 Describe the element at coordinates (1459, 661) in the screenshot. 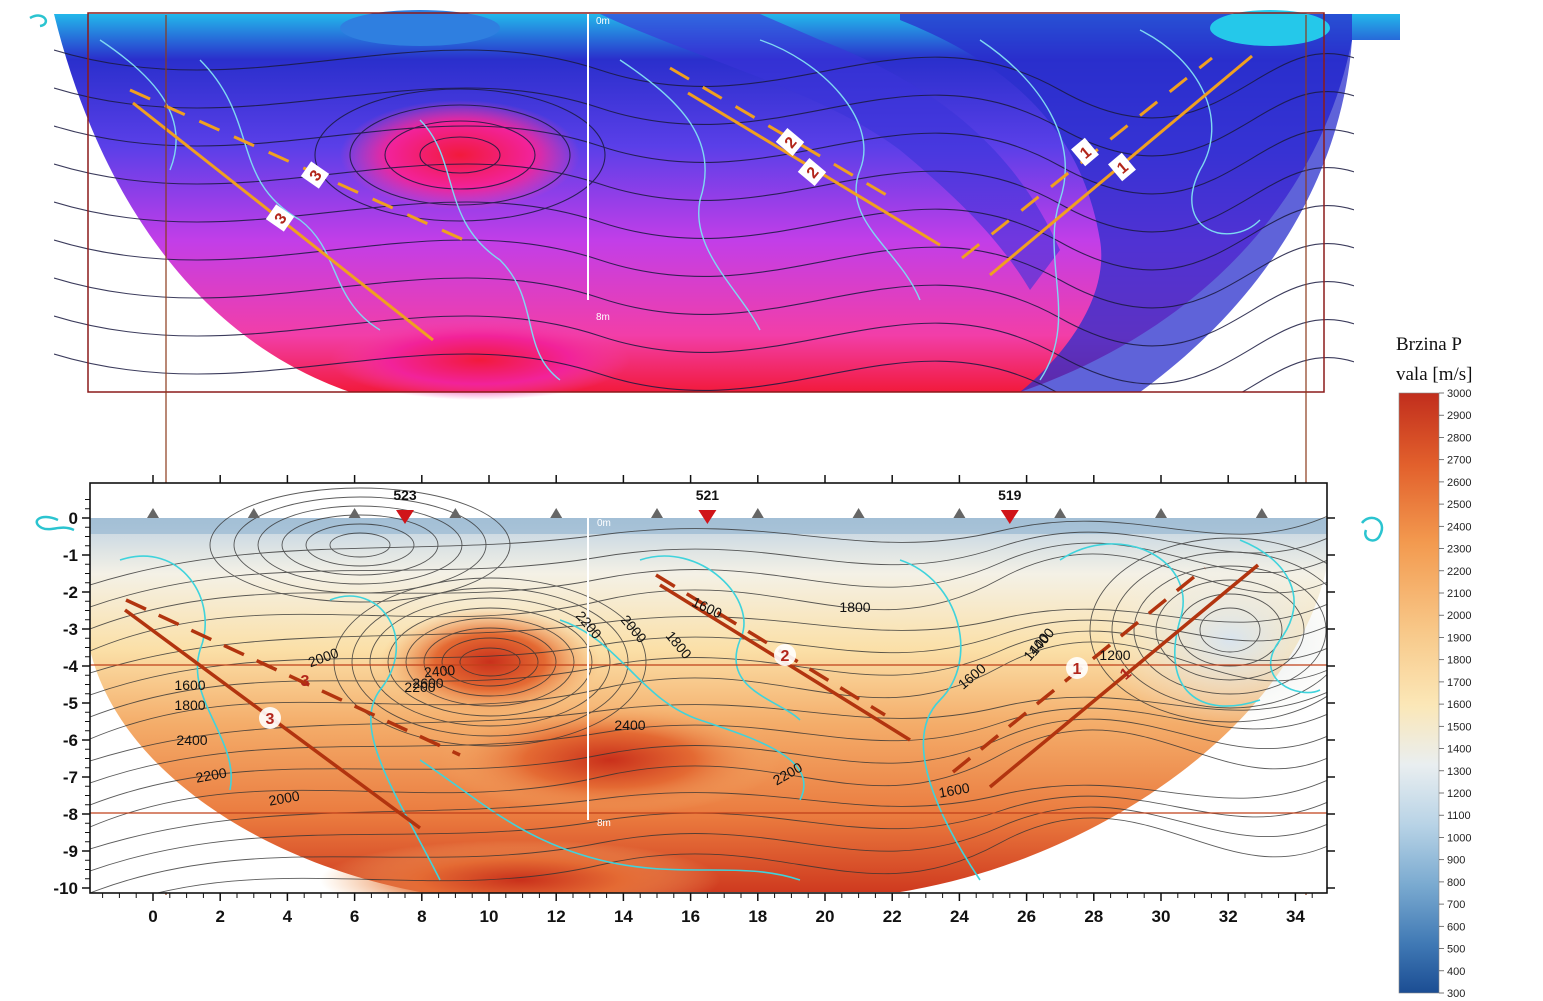

I see `colorbar-tick-label: 1800` at that location.